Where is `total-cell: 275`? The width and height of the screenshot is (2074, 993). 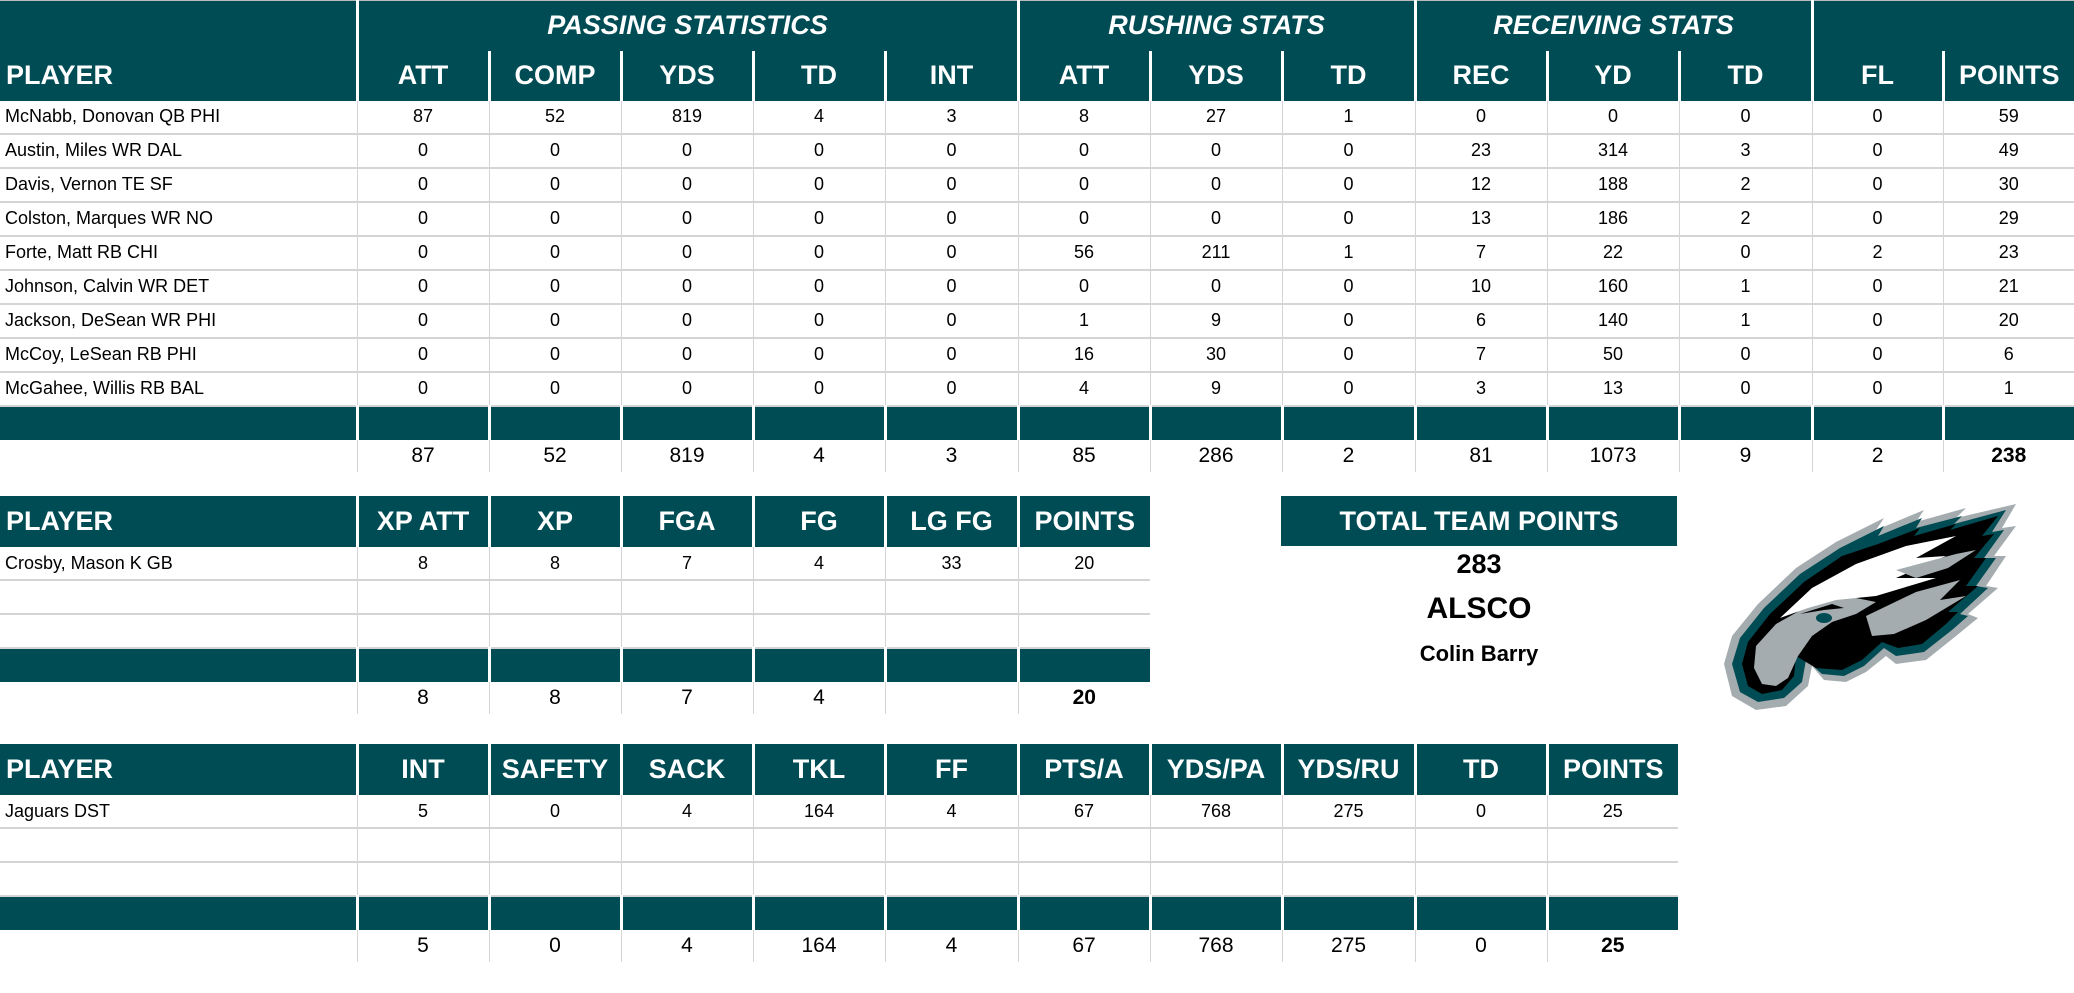 total-cell: 275 is located at coordinates (1348, 946).